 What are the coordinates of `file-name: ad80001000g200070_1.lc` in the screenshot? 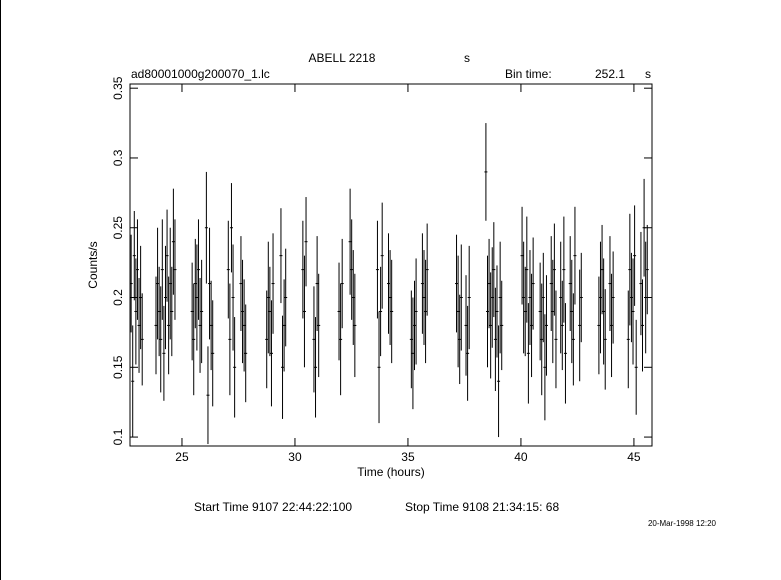 It's located at (200, 74).